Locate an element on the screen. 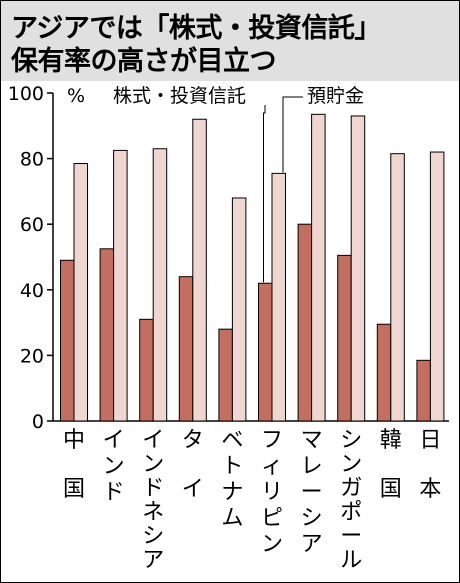  category-label-7-char-3: ポ is located at coordinates (351, 512).